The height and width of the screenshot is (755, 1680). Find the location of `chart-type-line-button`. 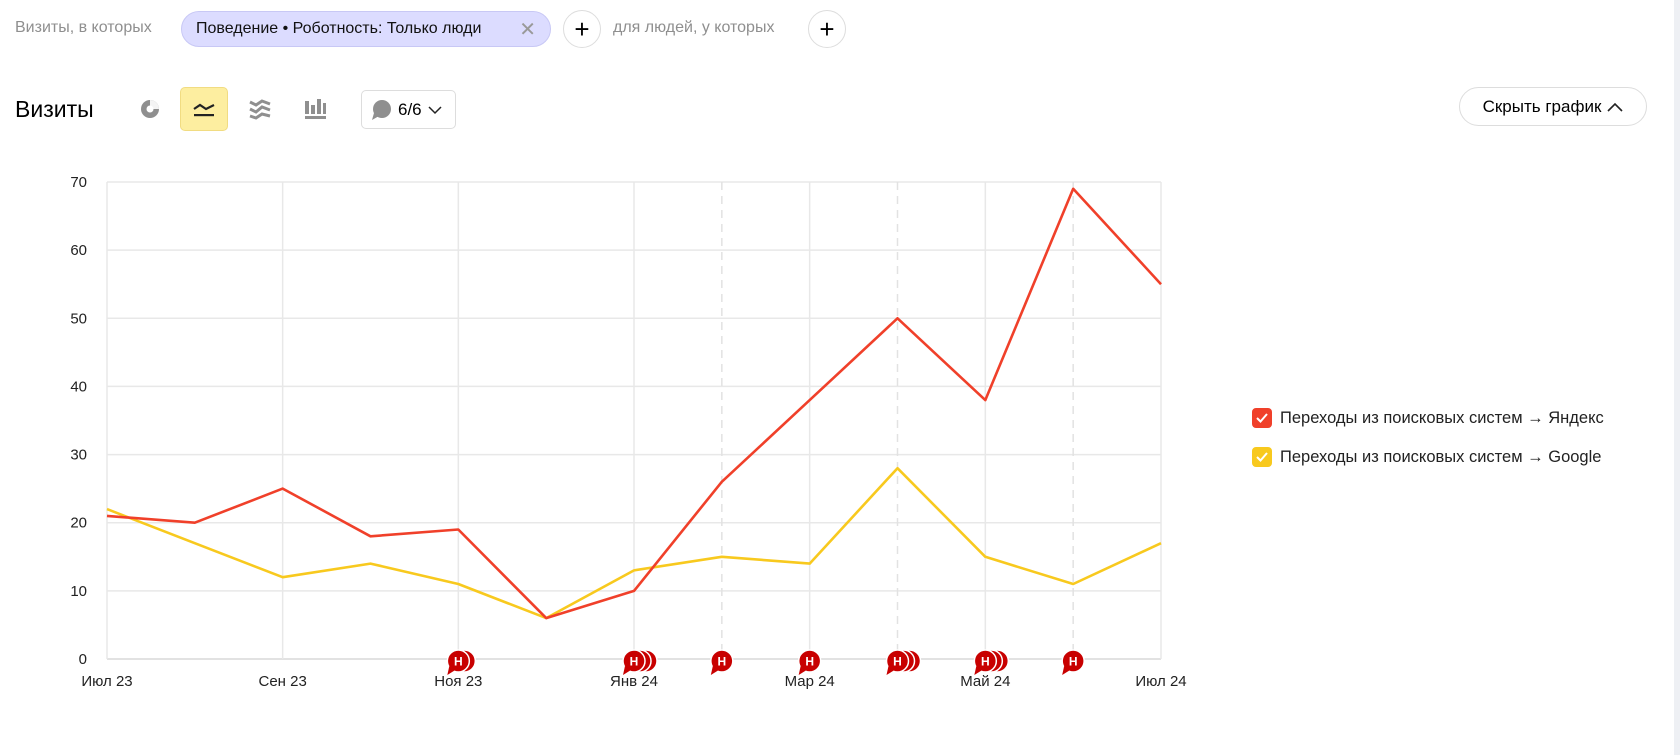

chart-type-line-button is located at coordinates (204, 109).